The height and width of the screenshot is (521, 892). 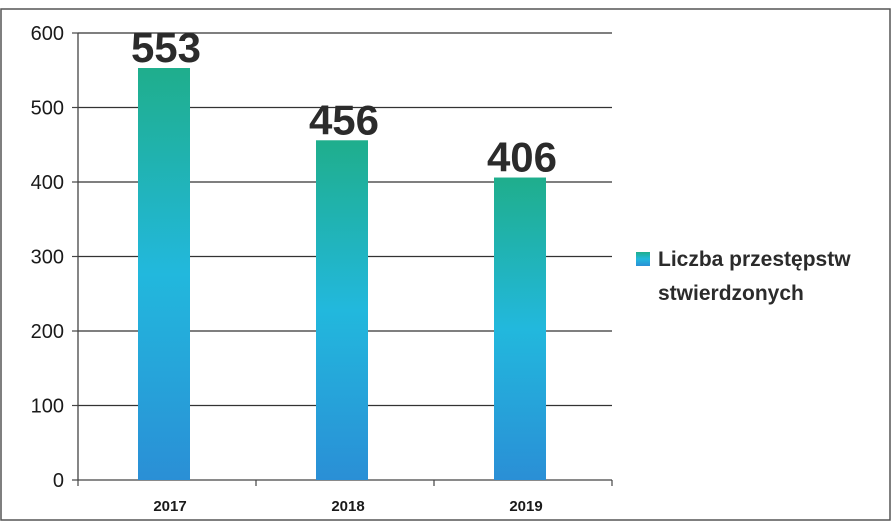 I want to click on data-label-2019: 406, so click(x=522, y=157).